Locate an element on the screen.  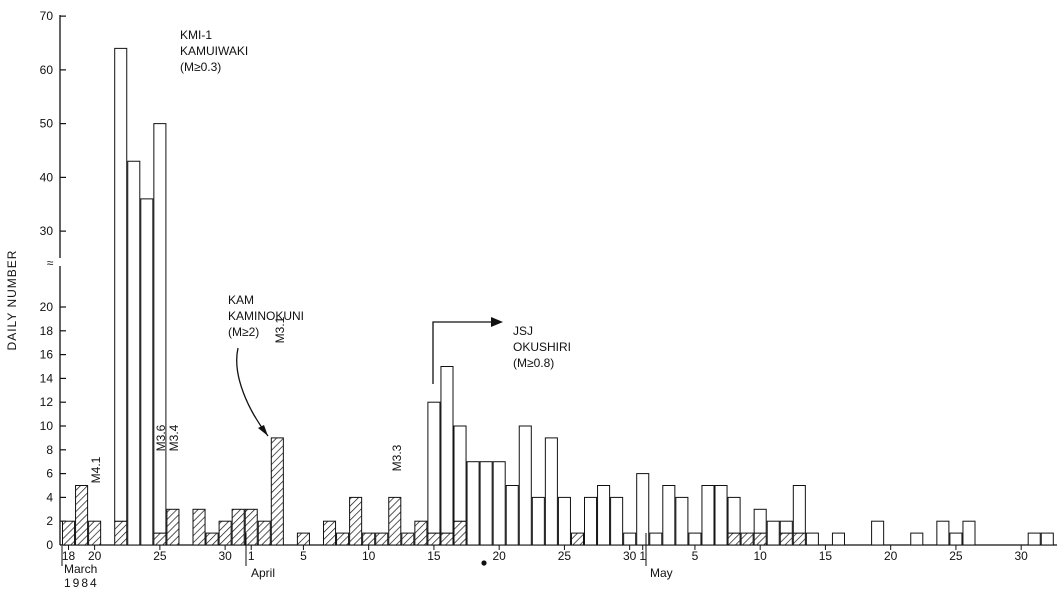
station-label-okushiri-threshold: (M≥0.8) is located at coordinates (533, 363).